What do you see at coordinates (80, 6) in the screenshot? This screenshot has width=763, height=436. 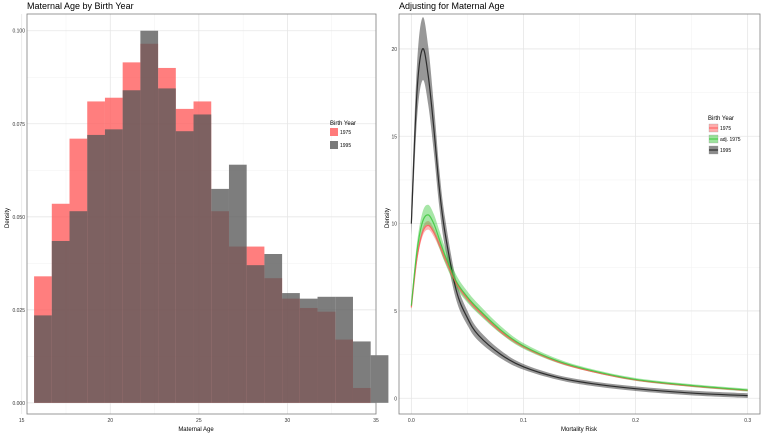 I see `hist-title: Maternal Age by Birth Year` at bounding box center [80, 6].